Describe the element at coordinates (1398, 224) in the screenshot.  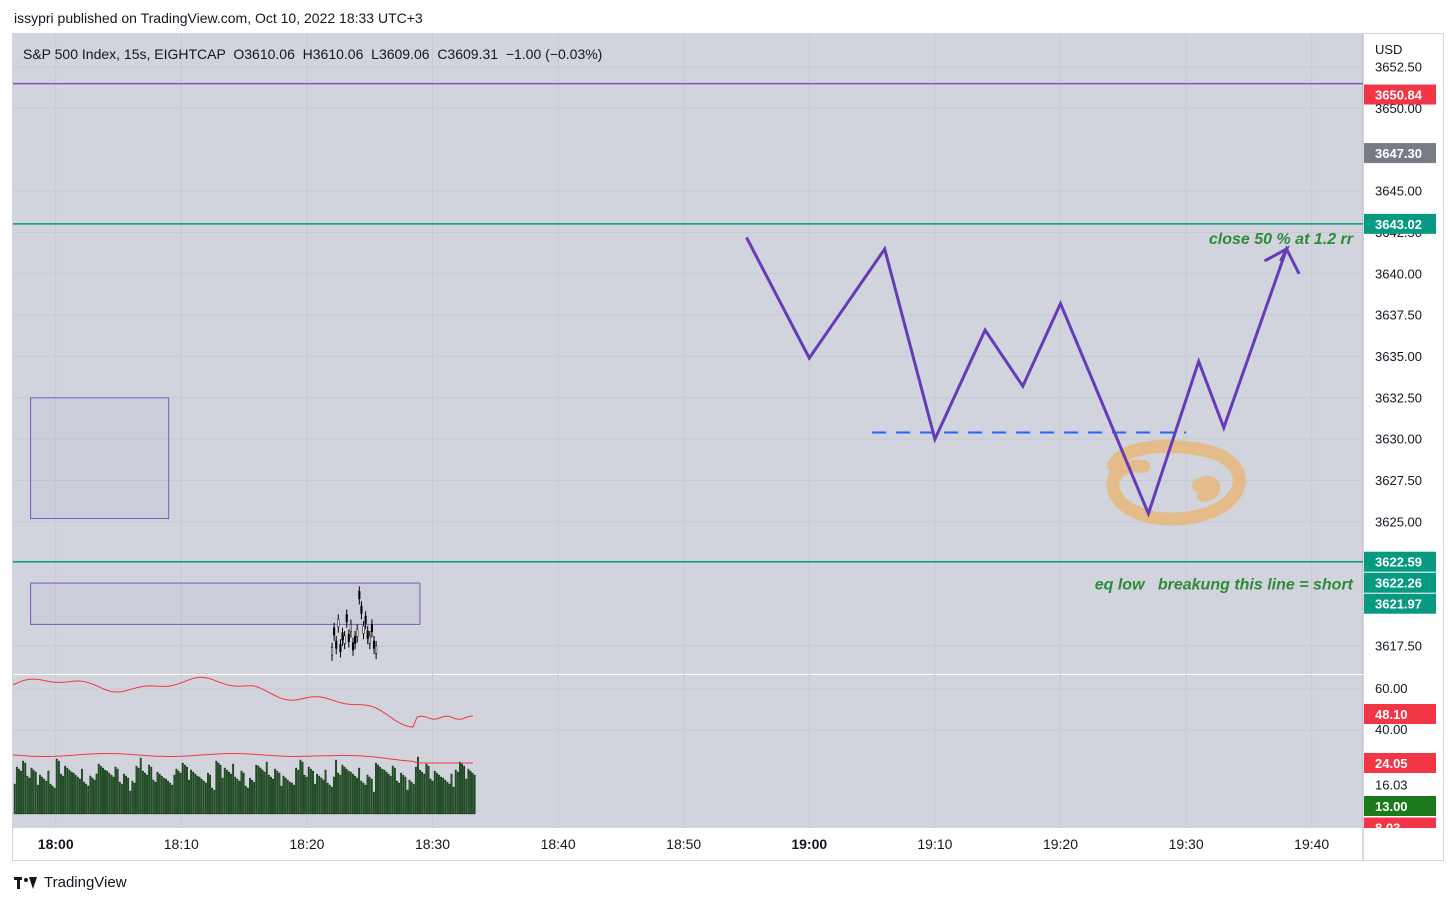
I see `price-badge-label: 3643.02` at that location.